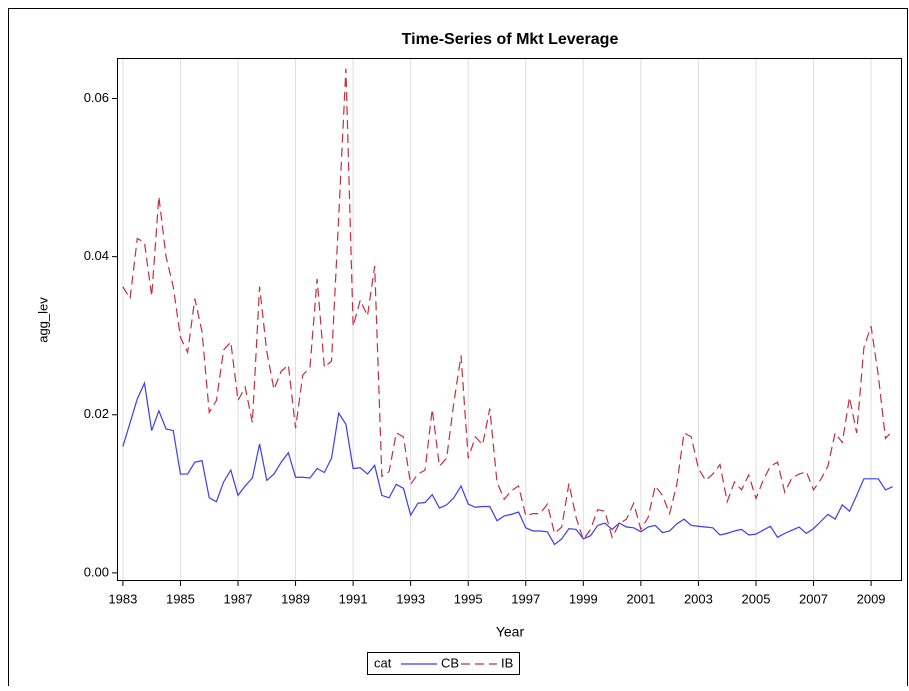 This screenshot has width=909, height=691. Describe the element at coordinates (383, 662) in the screenshot. I see `legend-title: cat` at that location.